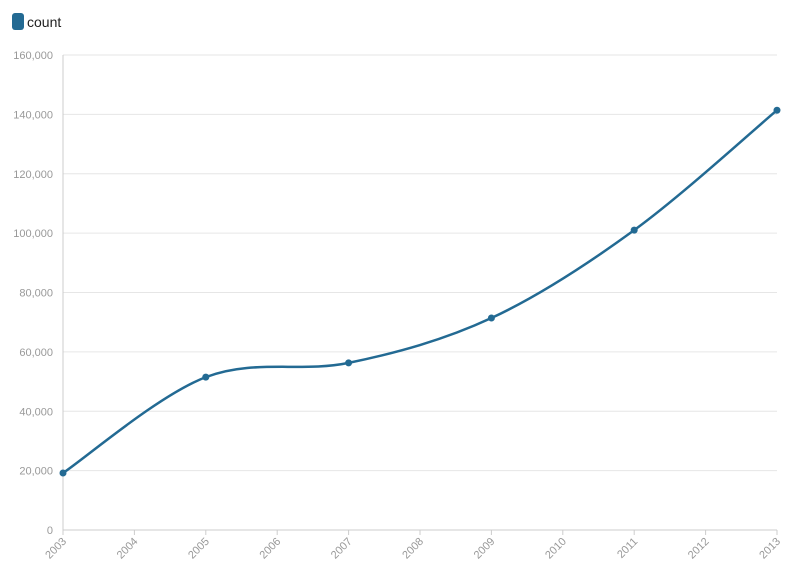 Image resolution: width=796 pixels, height=575 pixels. I want to click on x-tick-label: 2011, so click(627, 548).